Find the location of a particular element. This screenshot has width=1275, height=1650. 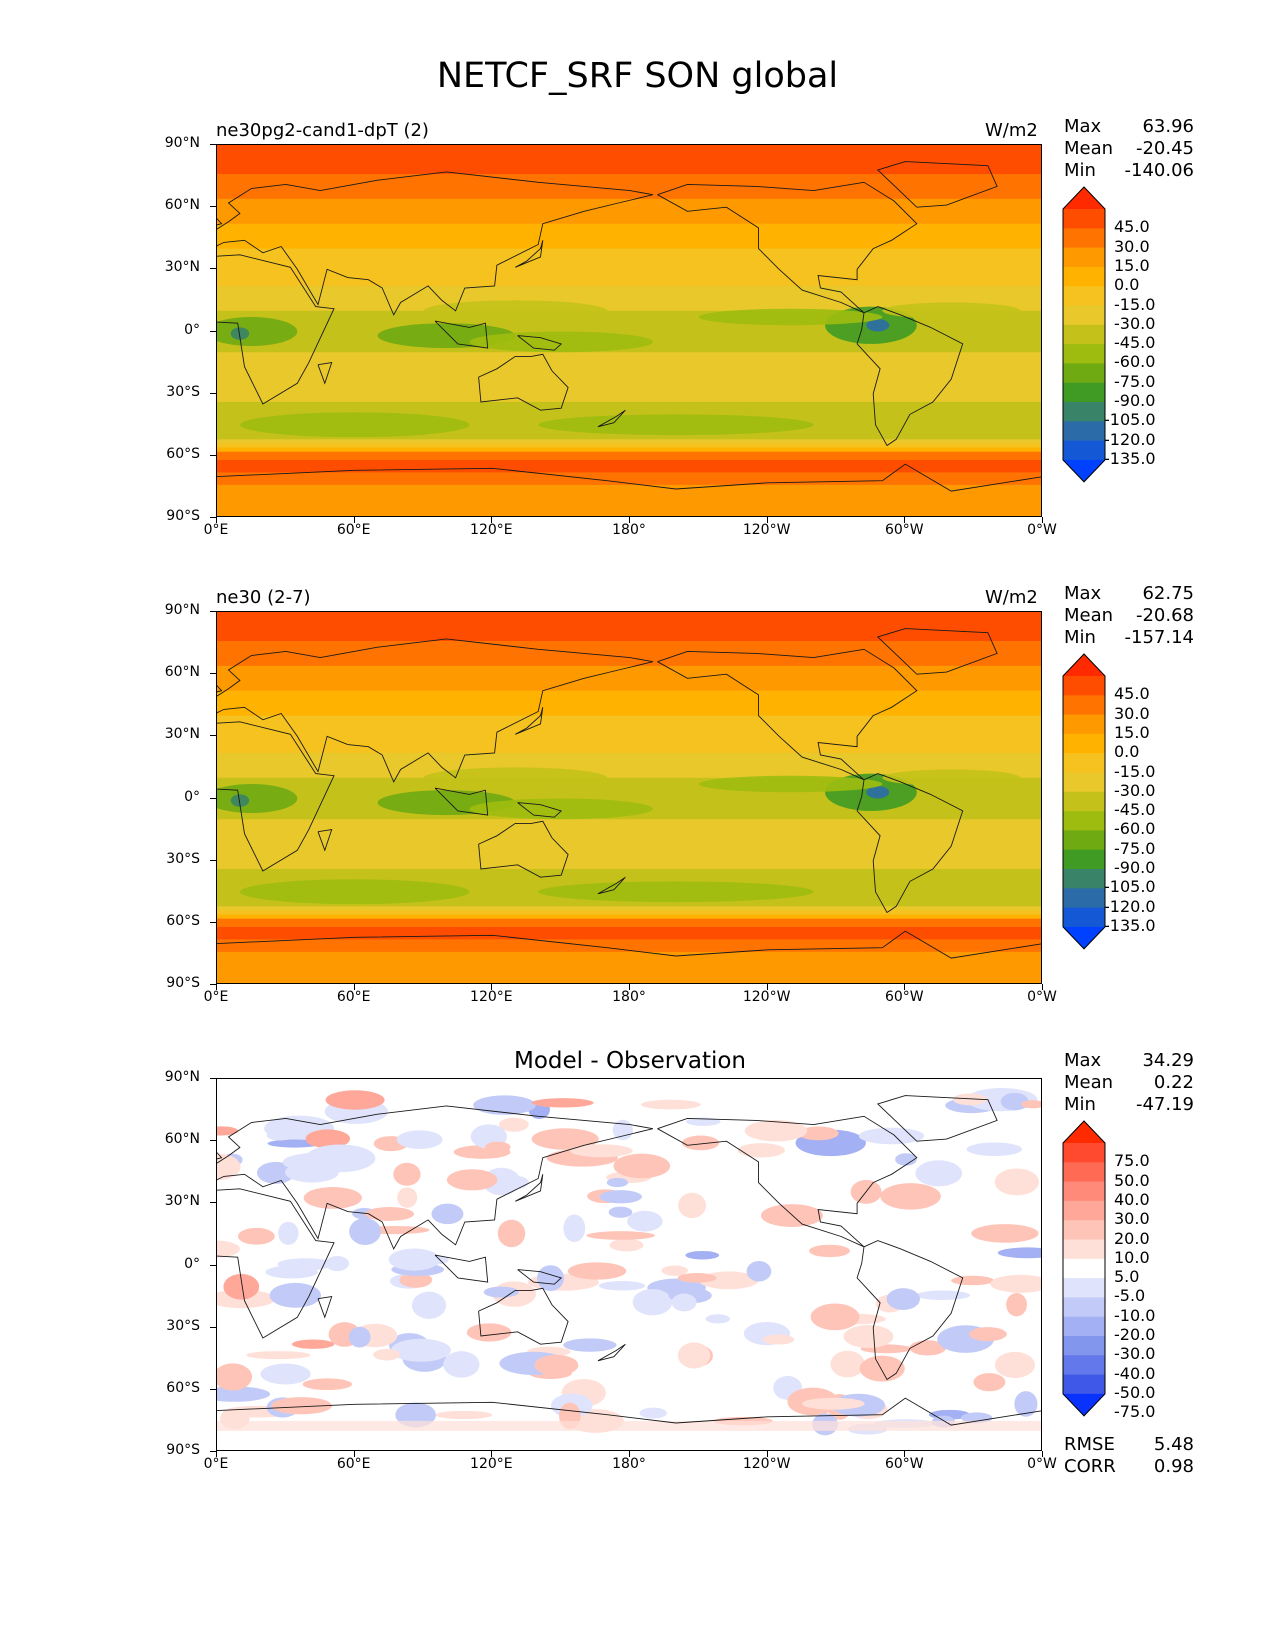

stat-value: 34.29 is located at coordinates (1168, 1060).